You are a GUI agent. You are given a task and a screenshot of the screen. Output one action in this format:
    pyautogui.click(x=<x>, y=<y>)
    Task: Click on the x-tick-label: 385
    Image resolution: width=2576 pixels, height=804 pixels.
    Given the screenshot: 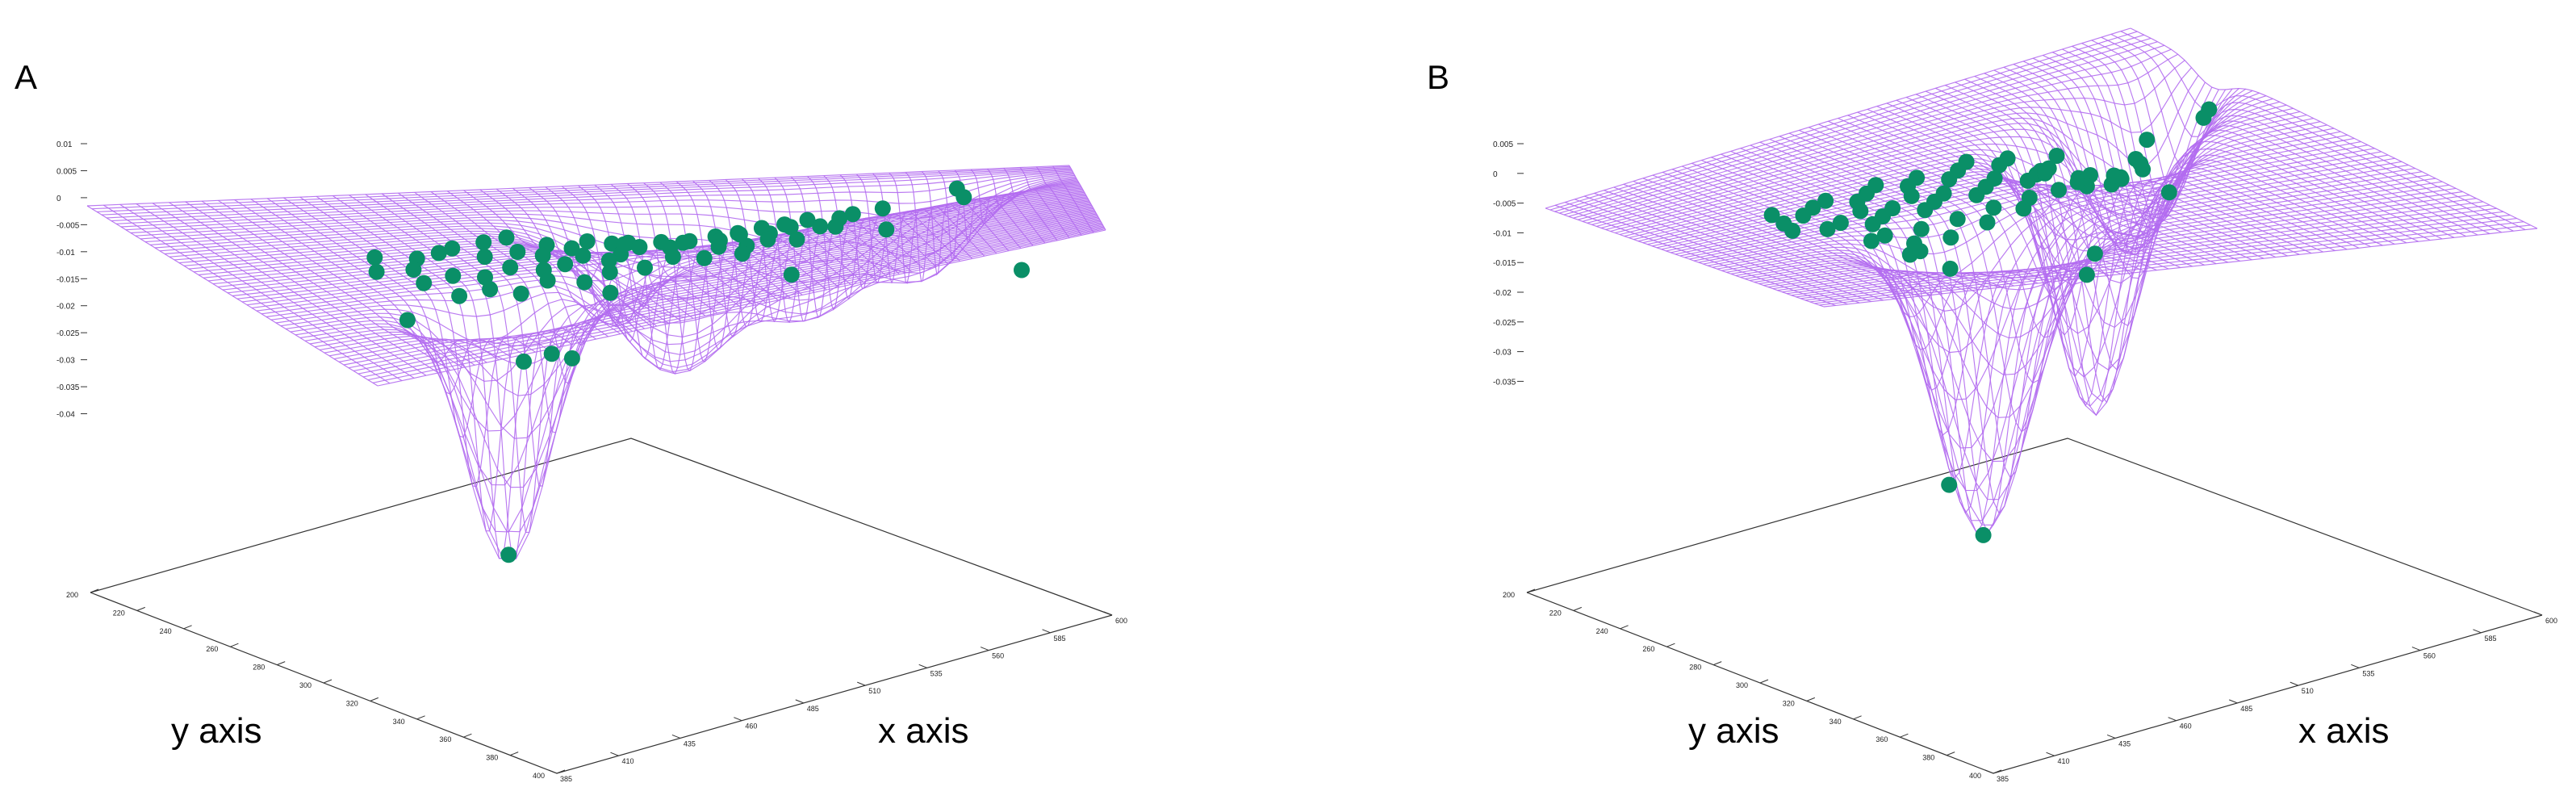 What is the action you would take?
    pyautogui.click(x=2003, y=779)
    